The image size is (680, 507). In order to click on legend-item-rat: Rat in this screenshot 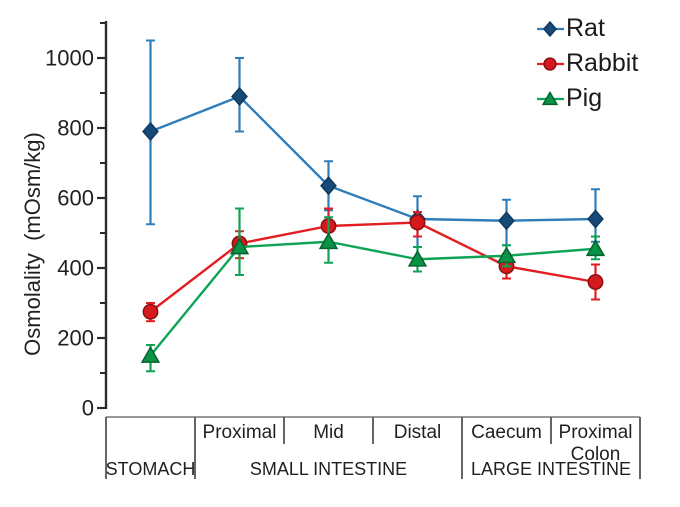, I will do `click(587, 28)`.